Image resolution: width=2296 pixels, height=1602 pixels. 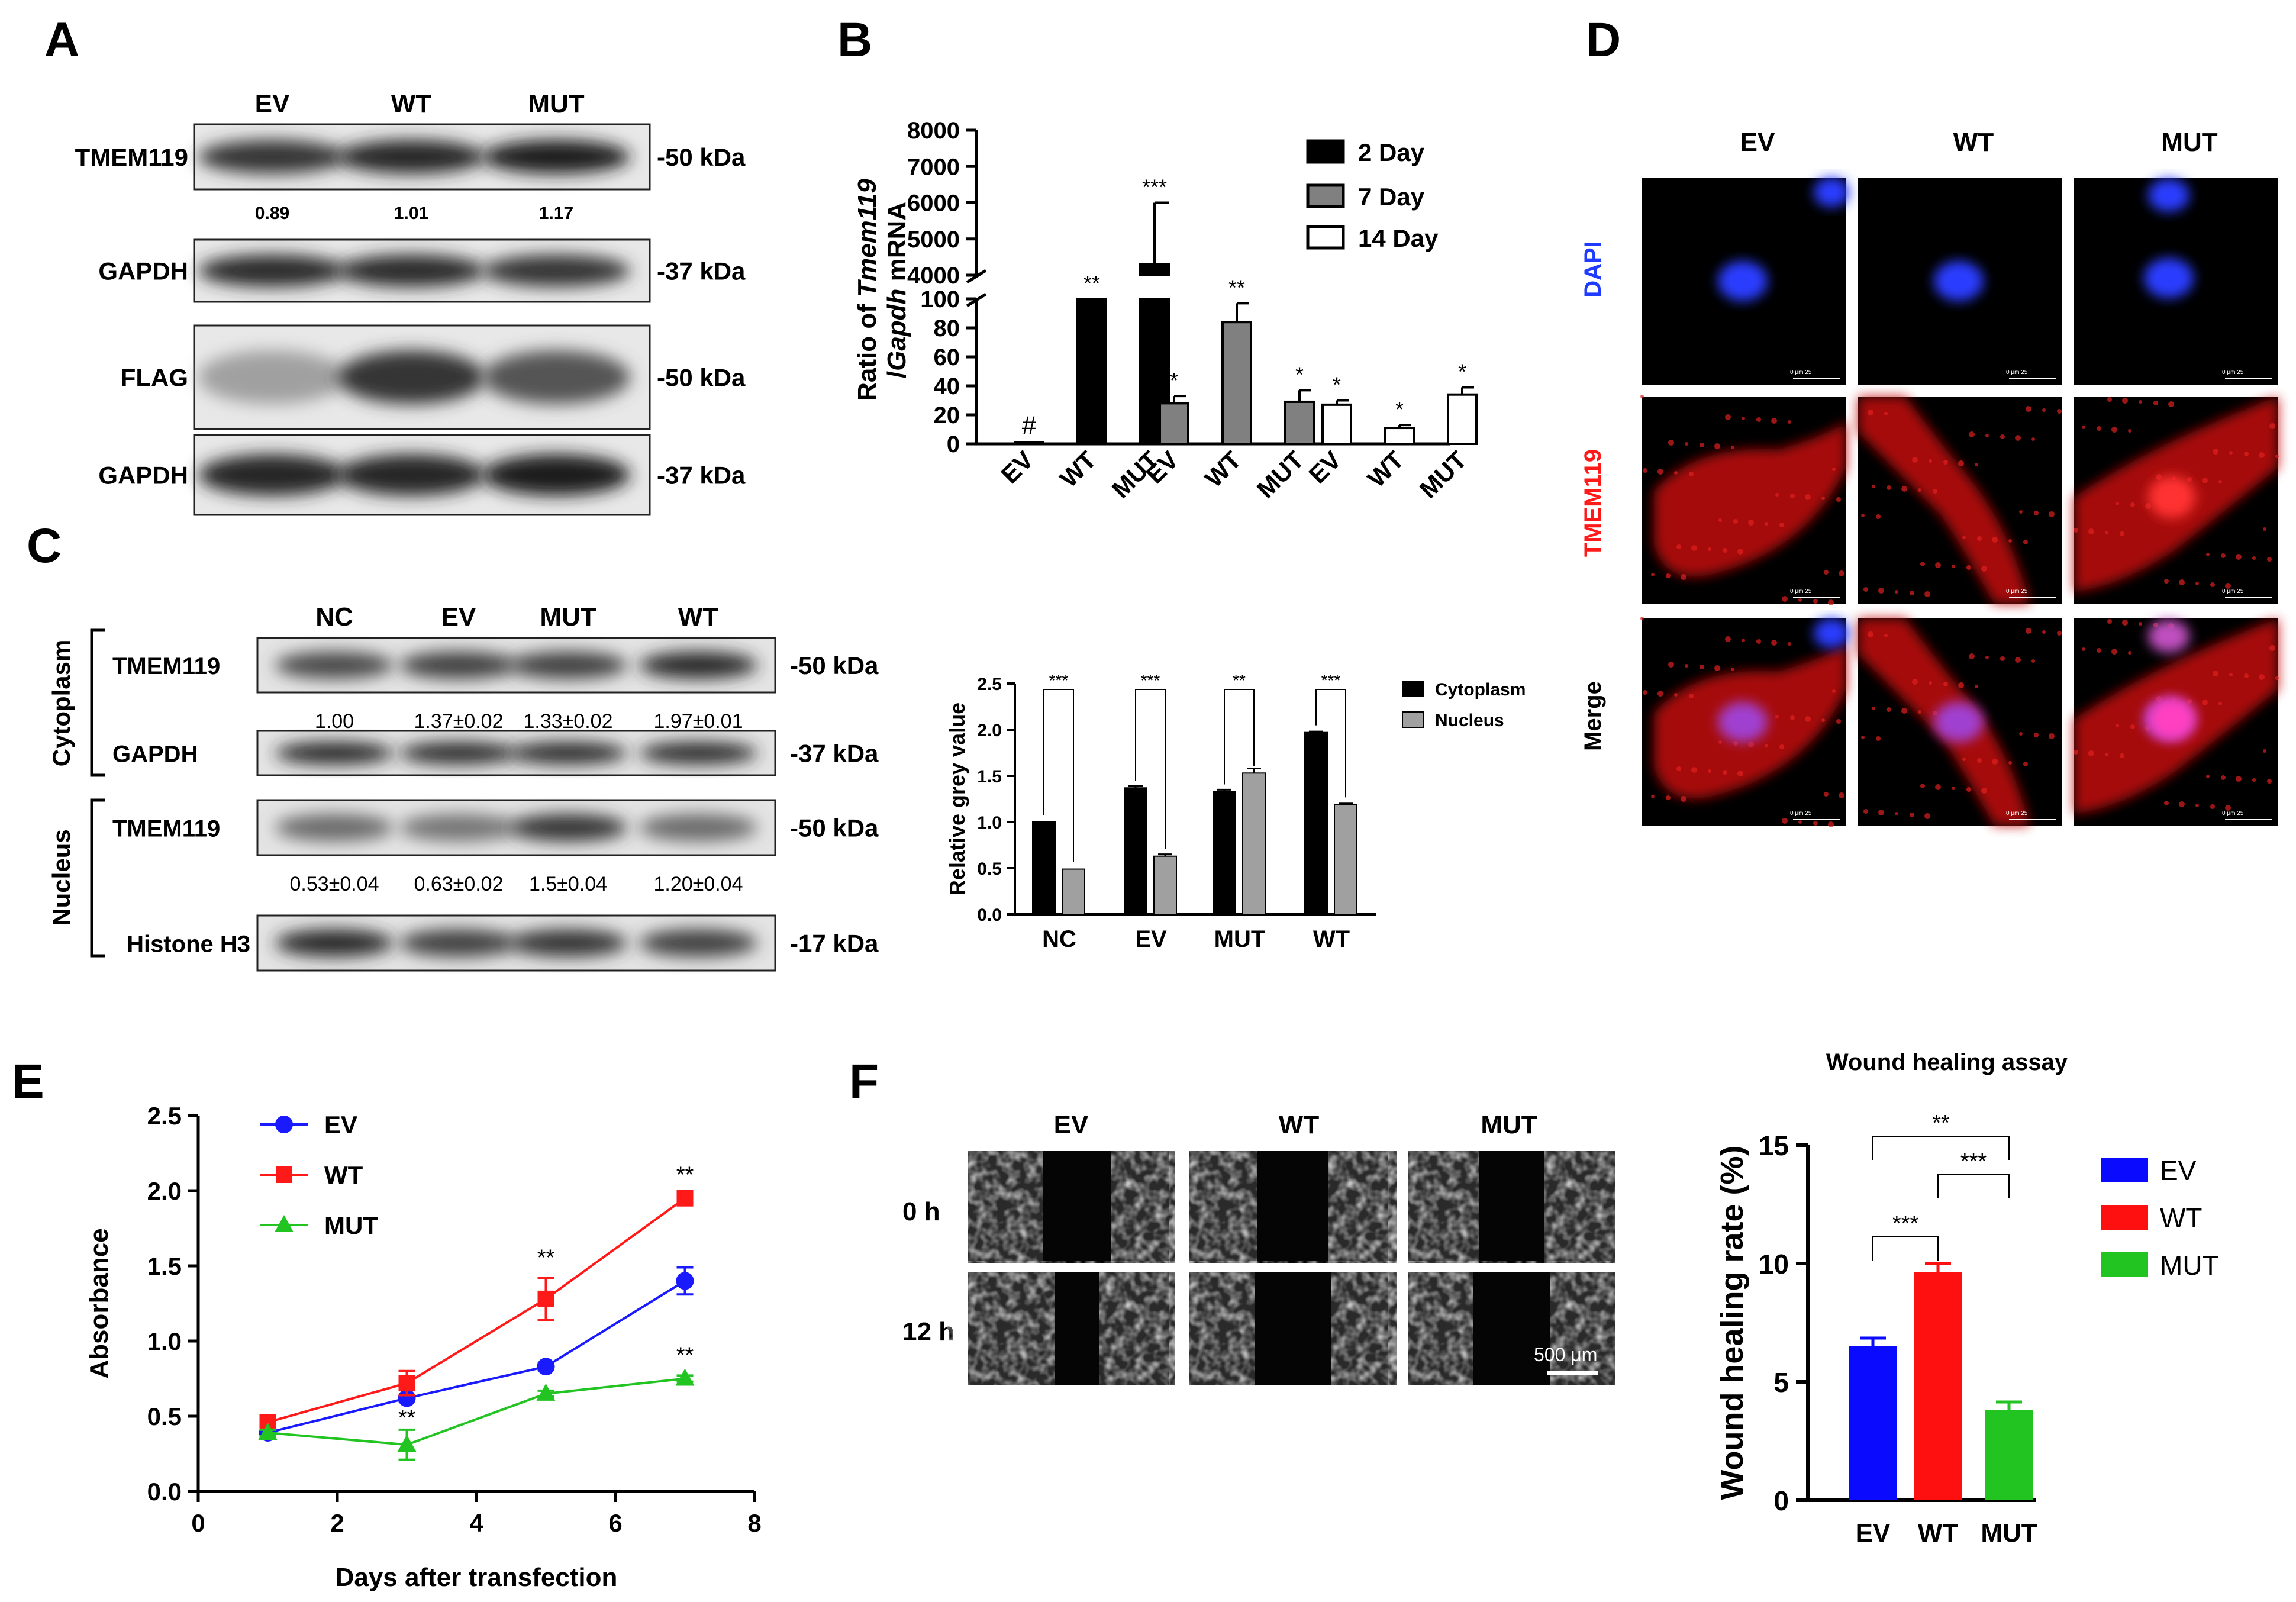 I want to click on b-significance: **, so click(x=1091, y=283).